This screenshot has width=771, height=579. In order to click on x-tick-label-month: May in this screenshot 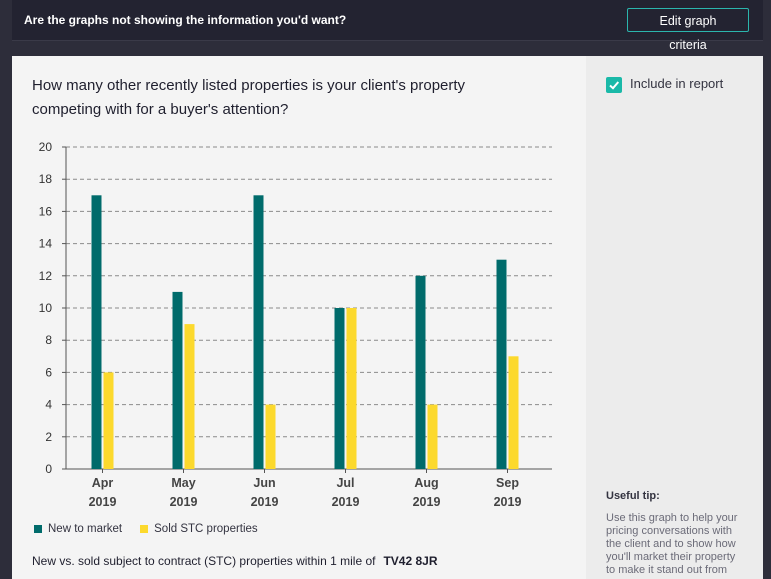, I will do `click(183, 483)`.